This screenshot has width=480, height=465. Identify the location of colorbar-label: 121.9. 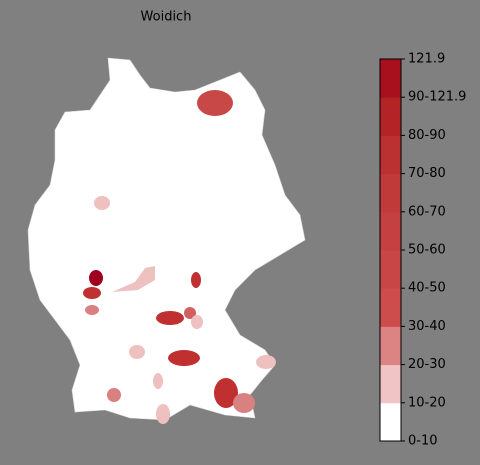
(426, 59).